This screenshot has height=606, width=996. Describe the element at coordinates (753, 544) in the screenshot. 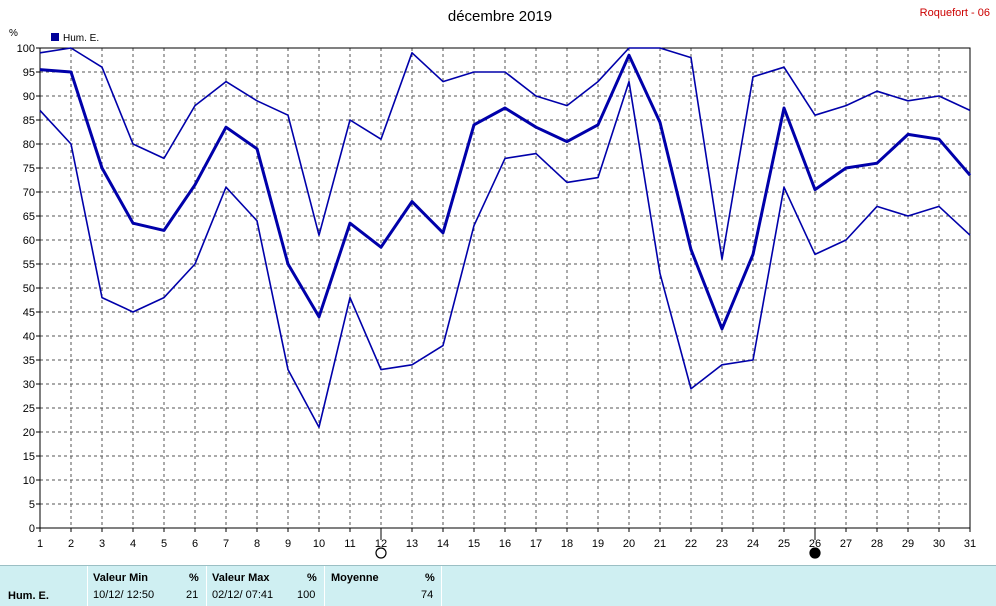

I see `x-tick-label: 24` at that location.